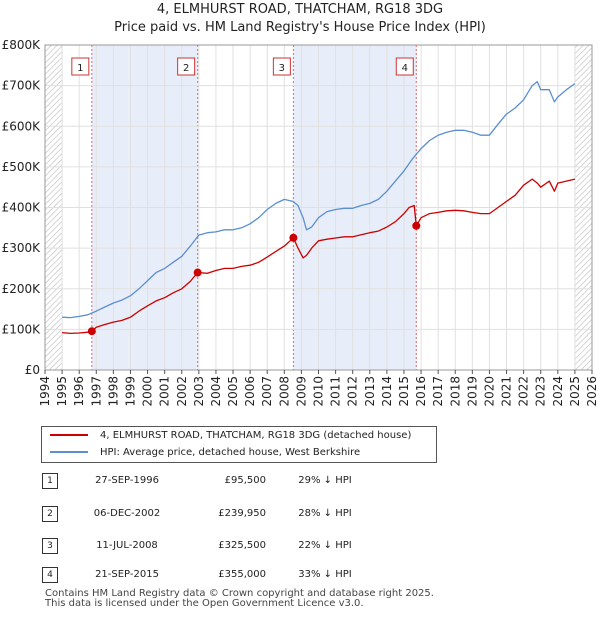 The height and width of the screenshot is (620, 600). I want to click on x-tick-label: 2001, so click(165, 391).